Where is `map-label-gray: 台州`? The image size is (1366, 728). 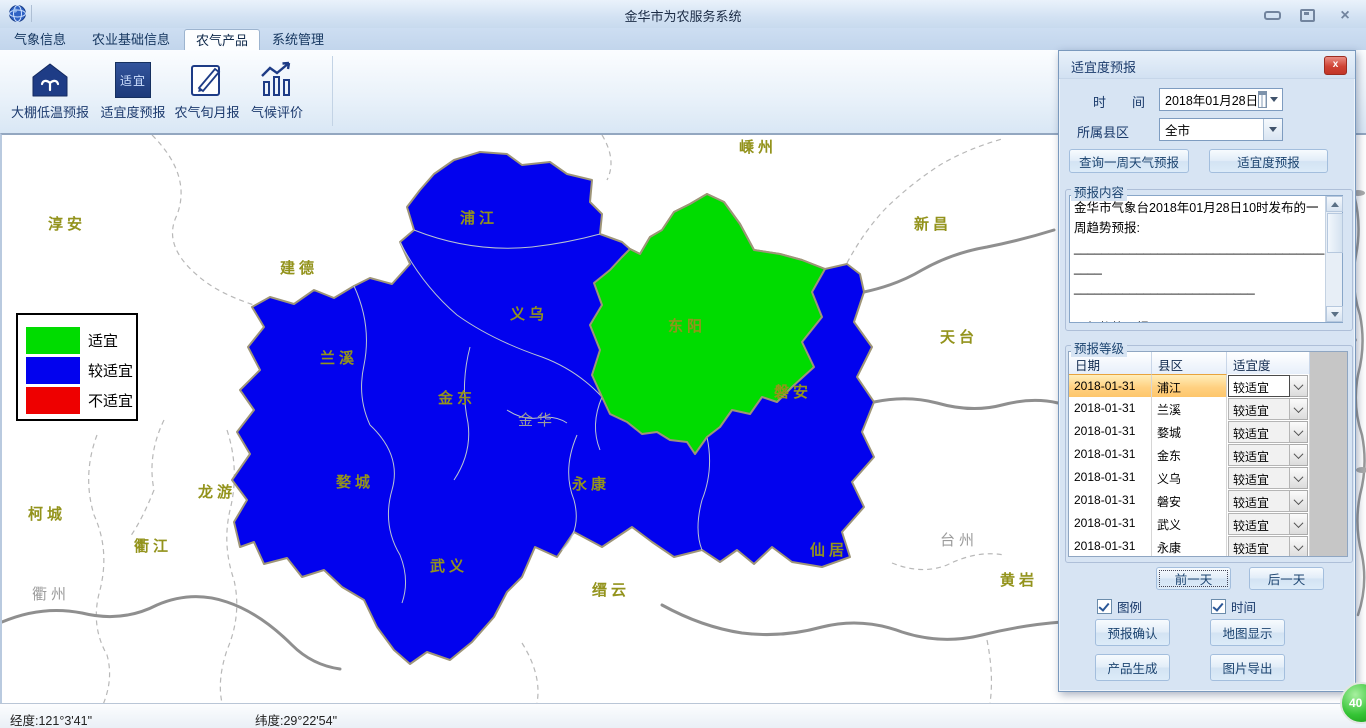 map-label-gray: 台州 is located at coordinates (959, 540).